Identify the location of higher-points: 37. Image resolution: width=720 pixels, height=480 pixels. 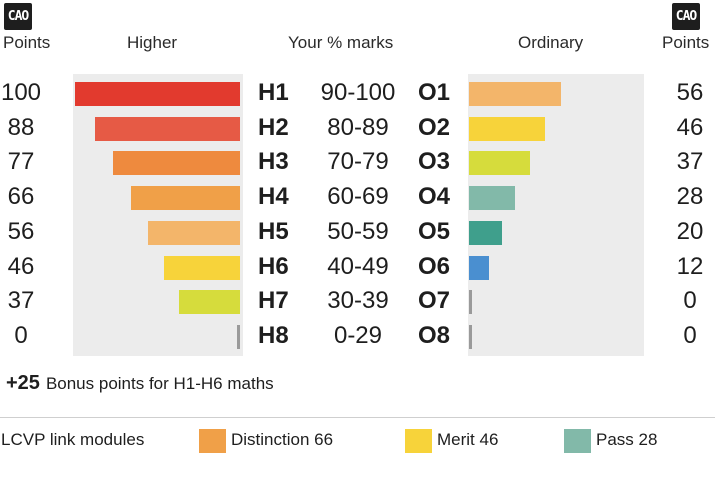
(21, 301).